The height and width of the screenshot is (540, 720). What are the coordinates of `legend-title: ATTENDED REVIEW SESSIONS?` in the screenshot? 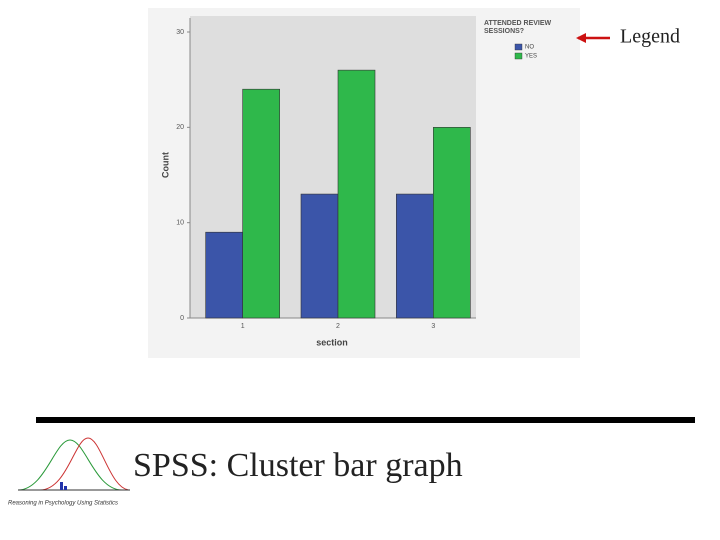 It's located at (518, 27).